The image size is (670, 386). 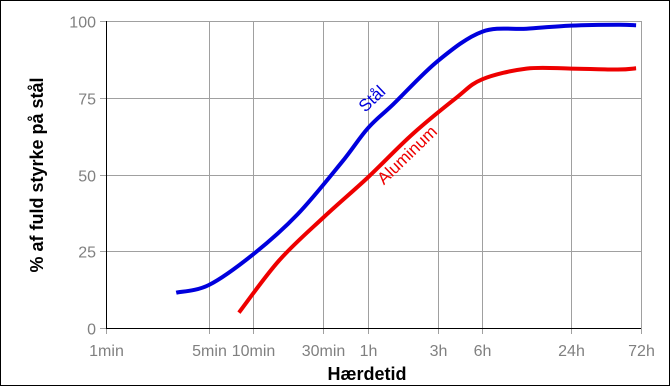 What do you see at coordinates (641, 351) in the screenshot?
I see `x-tick-label: 72h` at bounding box center [641, 351].